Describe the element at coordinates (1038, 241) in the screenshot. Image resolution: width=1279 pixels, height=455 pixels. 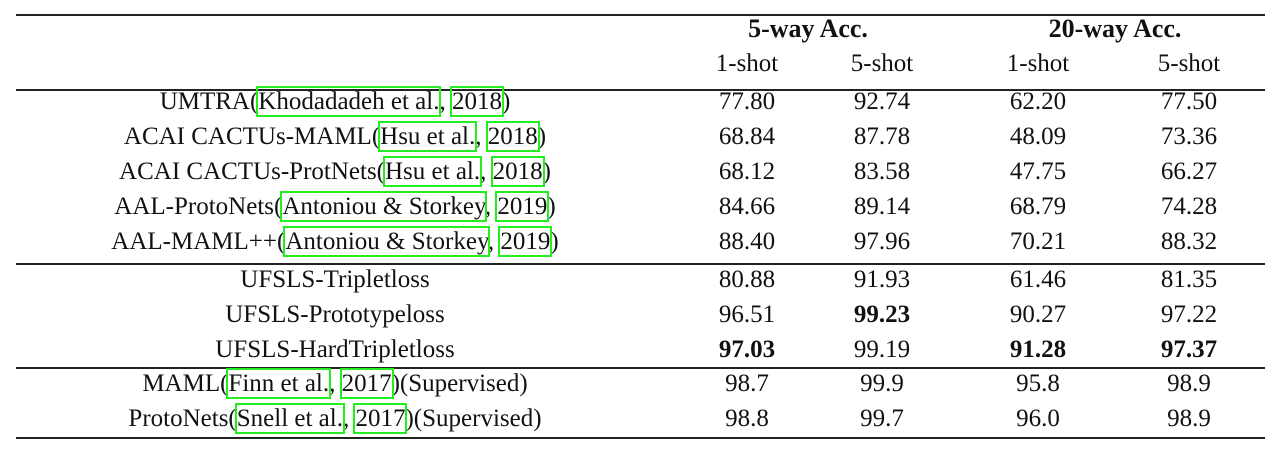
I see `value-cell: 70.21` at that location.